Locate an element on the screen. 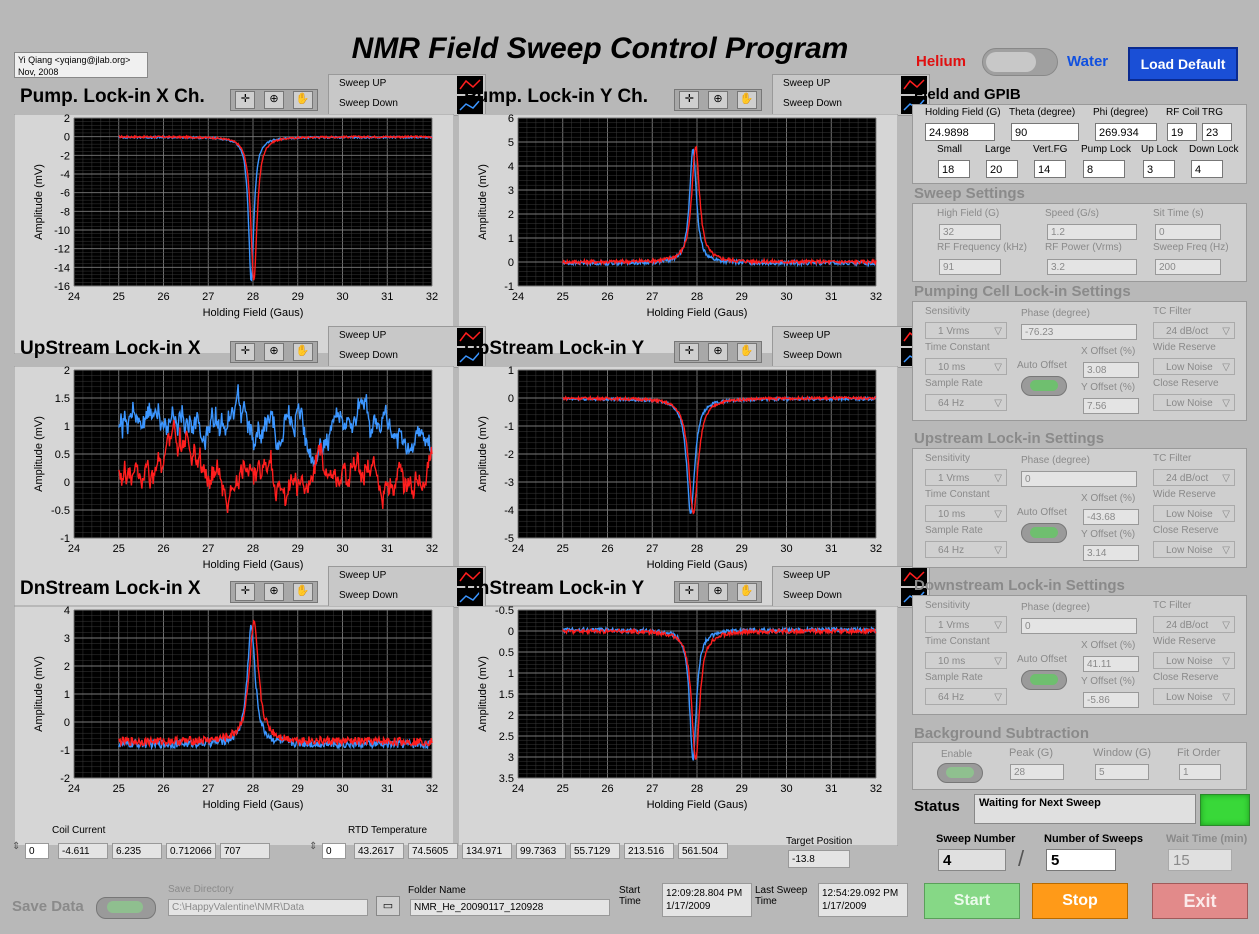 Image resolution: width=1259 pixels, height=934 pixels. rf-coil-input-1: 19 is located at coordinates (1182, 132).